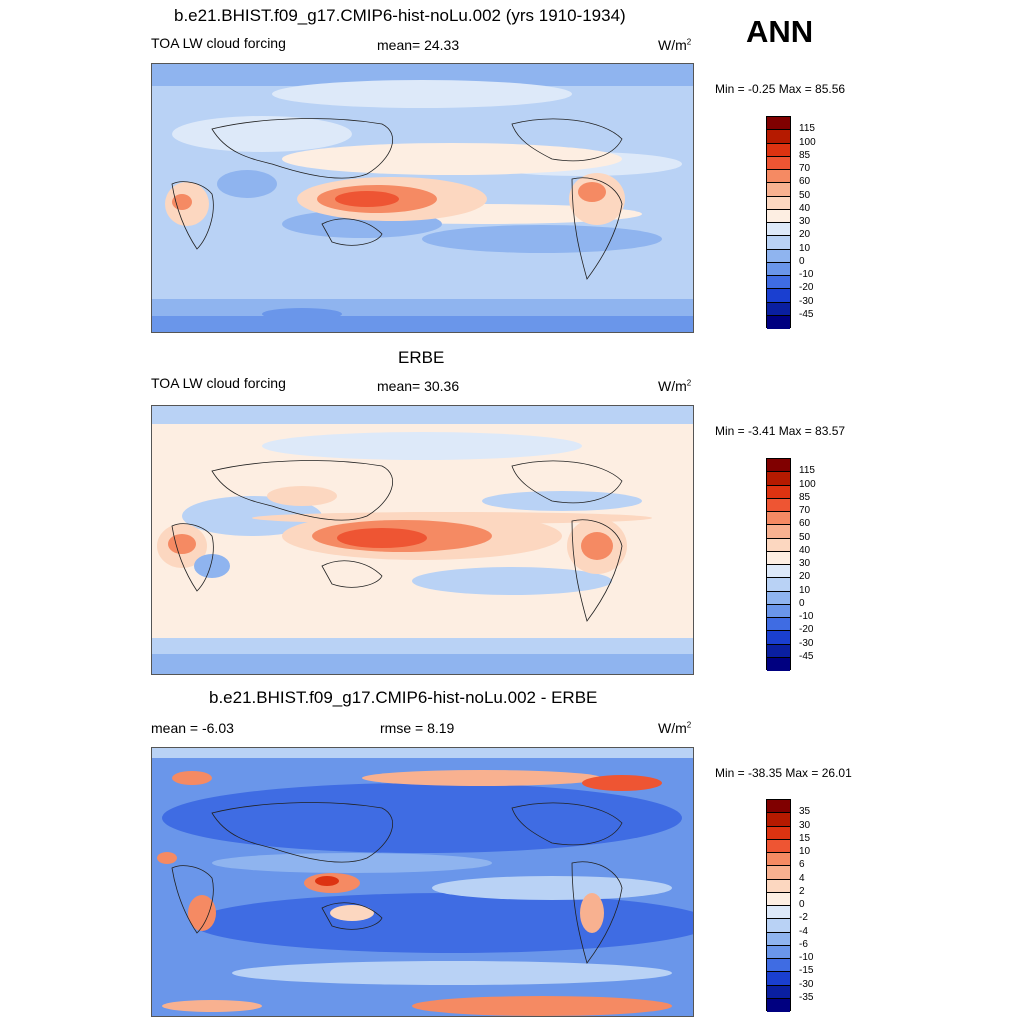  I want to click on colorbar-tick-label: -2, so click(803, 918).